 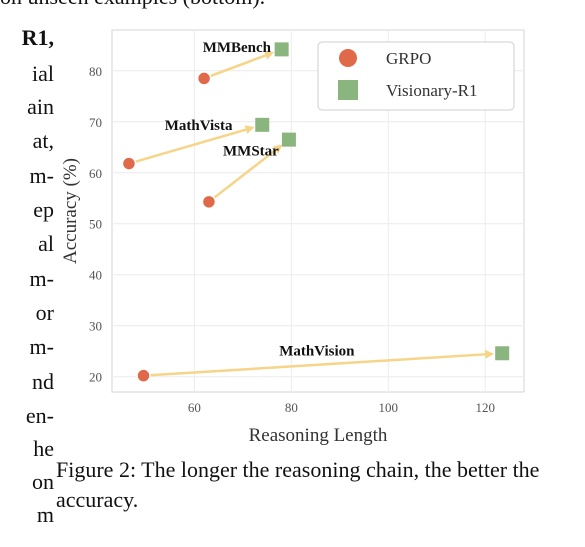 What do you see at coordinates (194, 407) in the screenshot?
I see `x-tick-label: 60` at bounding box center [194, 407].